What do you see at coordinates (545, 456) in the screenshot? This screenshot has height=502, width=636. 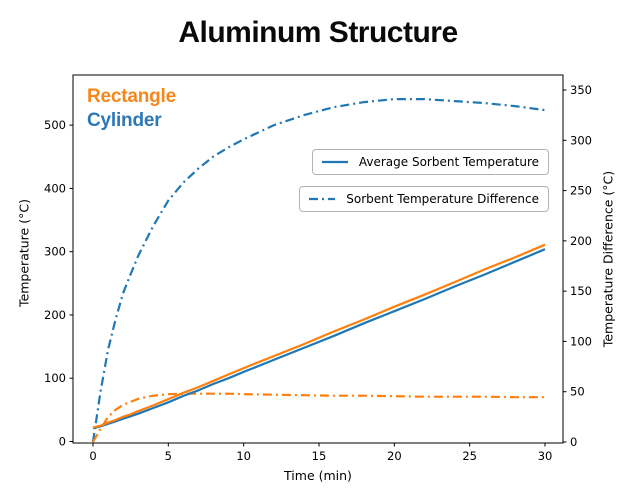 I see `x-tick-label: 30` at bounding box center [545, 456].